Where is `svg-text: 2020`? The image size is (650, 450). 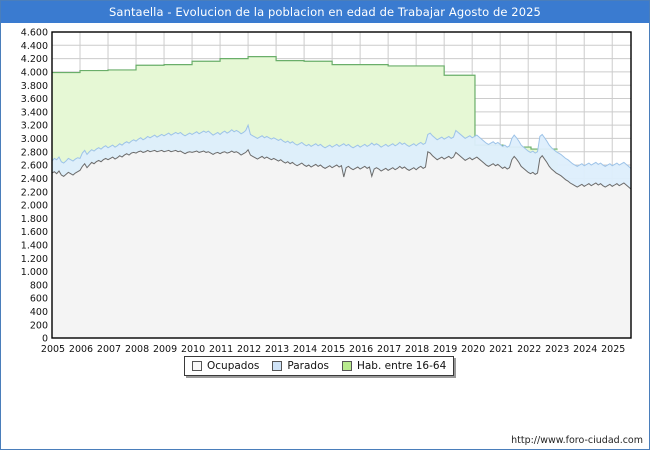 svg-text: 2020 is located at coordinates (473, 349).